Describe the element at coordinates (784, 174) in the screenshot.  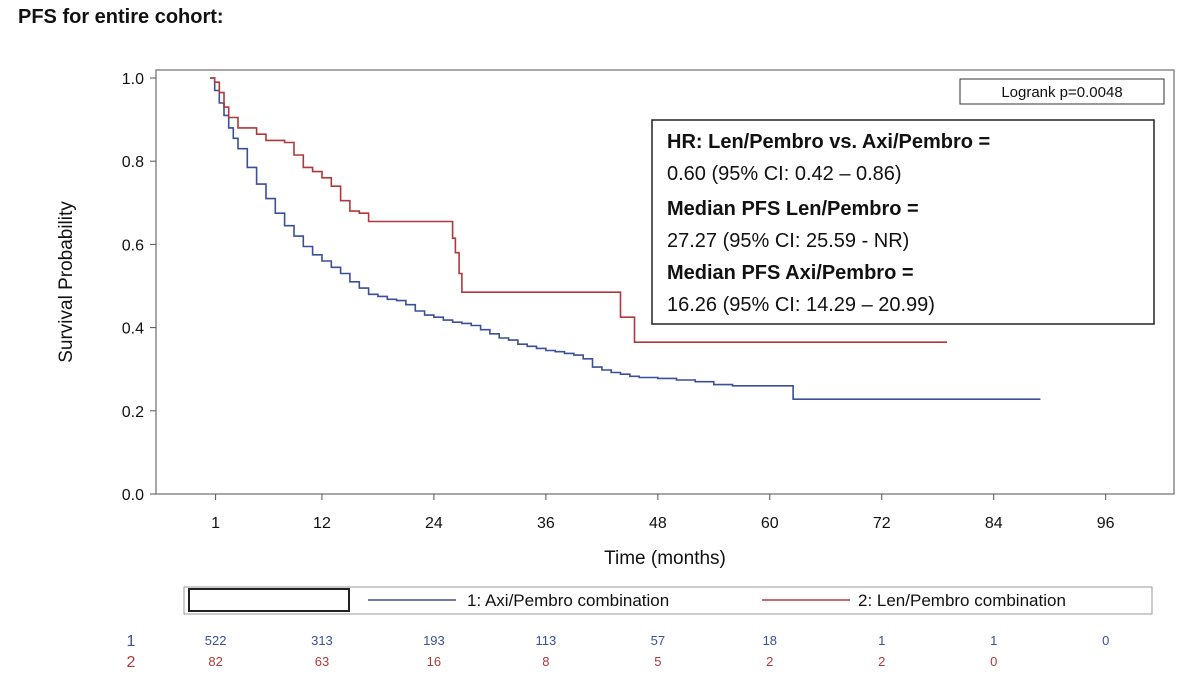
I see `hr-value: 0.60 (95% CI: 0.42 – 0.86)` at that location.